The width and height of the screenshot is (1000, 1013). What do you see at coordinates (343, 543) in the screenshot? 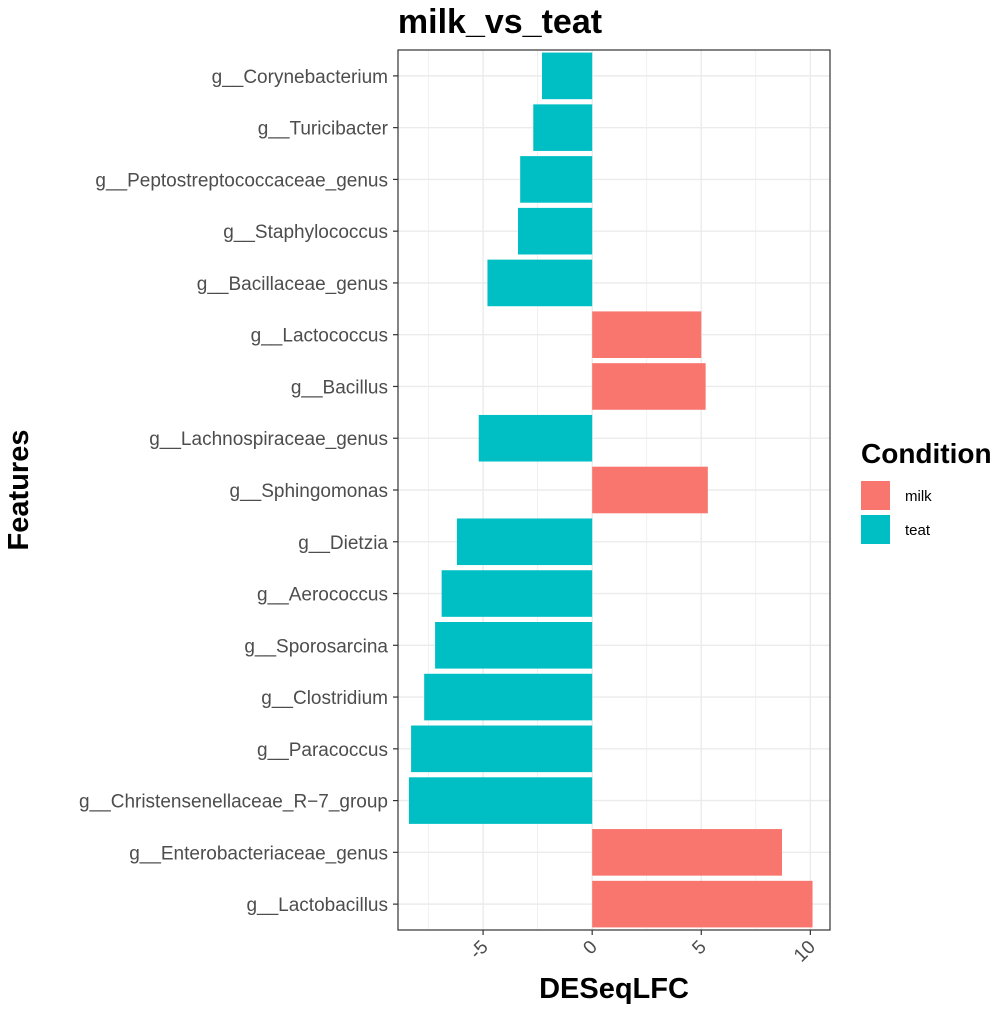
I see `y-tick-label: g__Dietzia` at bounding box center [343, 543].